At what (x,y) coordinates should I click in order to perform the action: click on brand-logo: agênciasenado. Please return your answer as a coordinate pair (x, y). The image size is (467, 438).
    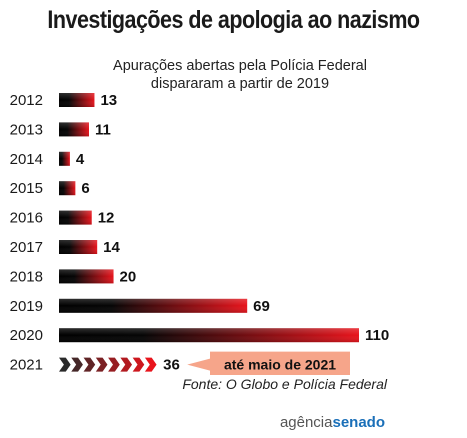
    Looking at the image, I should click on (332, 423).